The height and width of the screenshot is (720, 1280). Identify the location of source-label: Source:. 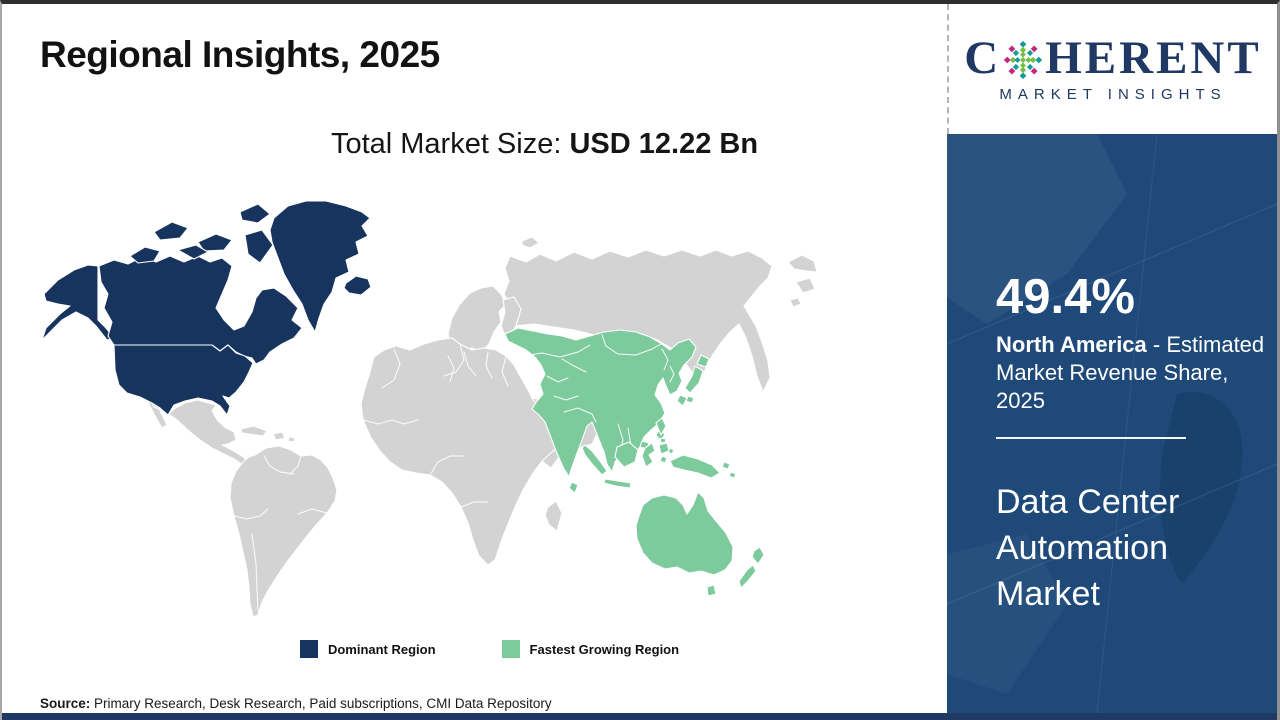
(65, 703).